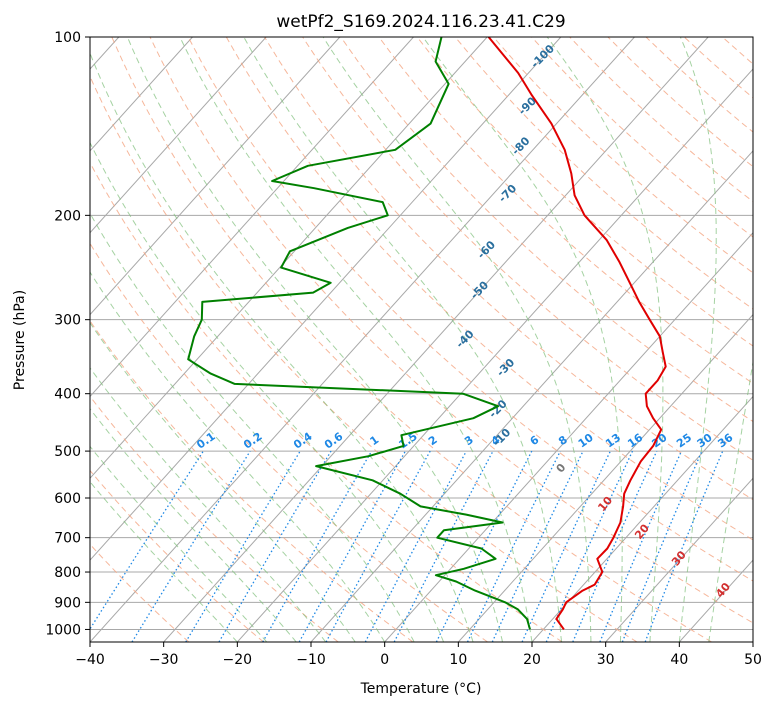 The image size is (775, 708). Describe the element at coordinates (311, 660) in the screenshot. I see `x-tick-label: −10` at that location.